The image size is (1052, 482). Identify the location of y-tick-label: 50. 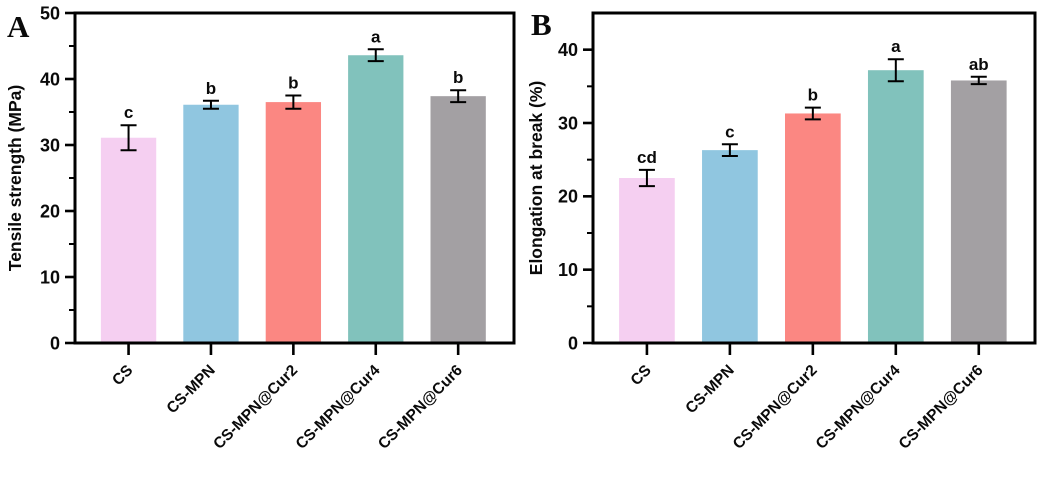
(50, 13).